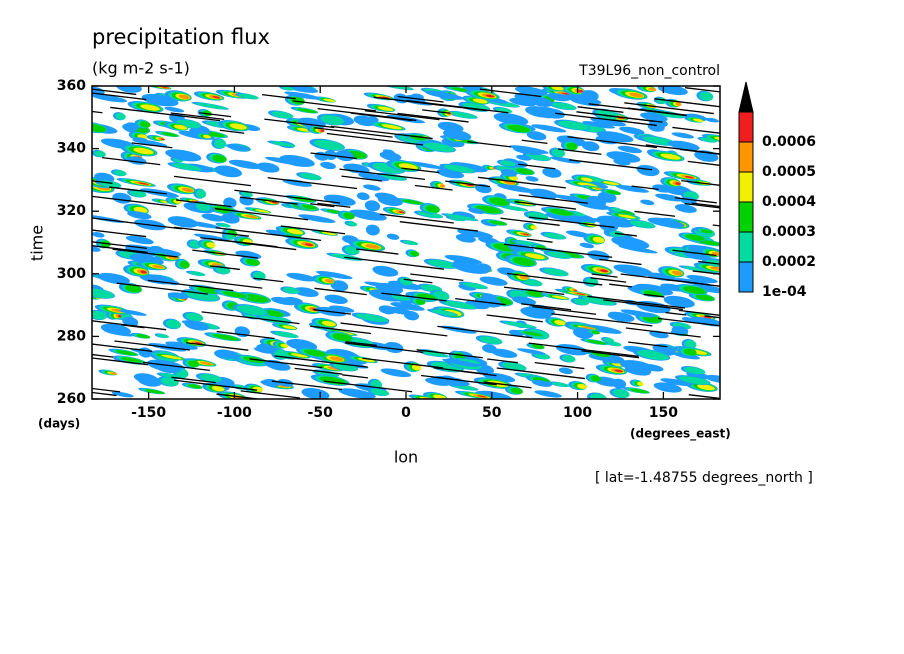 The width and height of the screenshot is (904, 654). I want to click on colorbar-label: 0.0004, so click(789, 202).